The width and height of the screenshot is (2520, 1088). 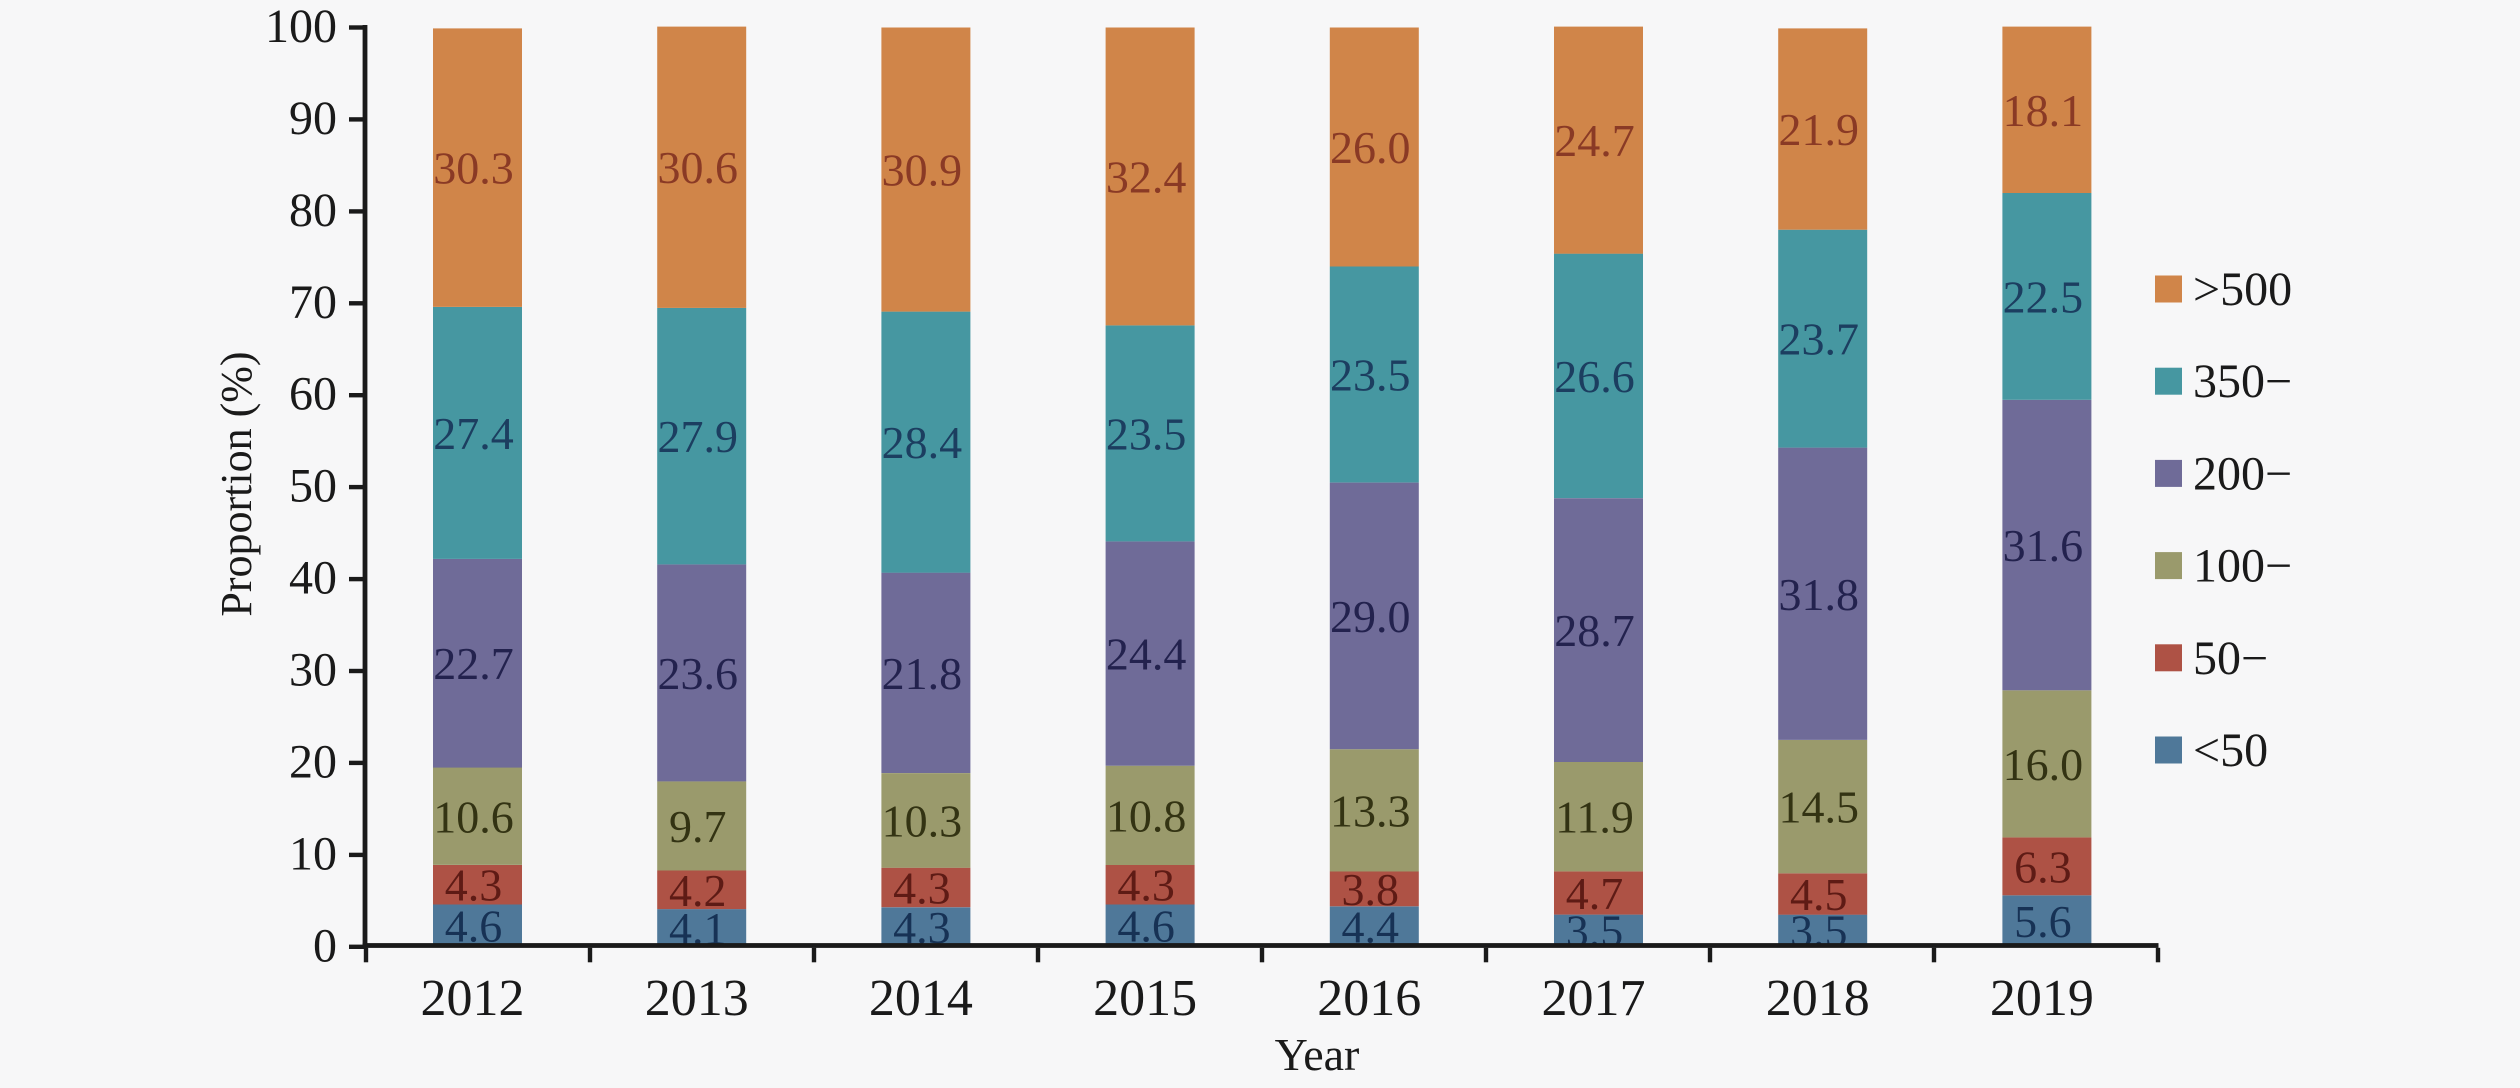 I want to click on svg-text: 26.0, so click(x=1370, y=147).